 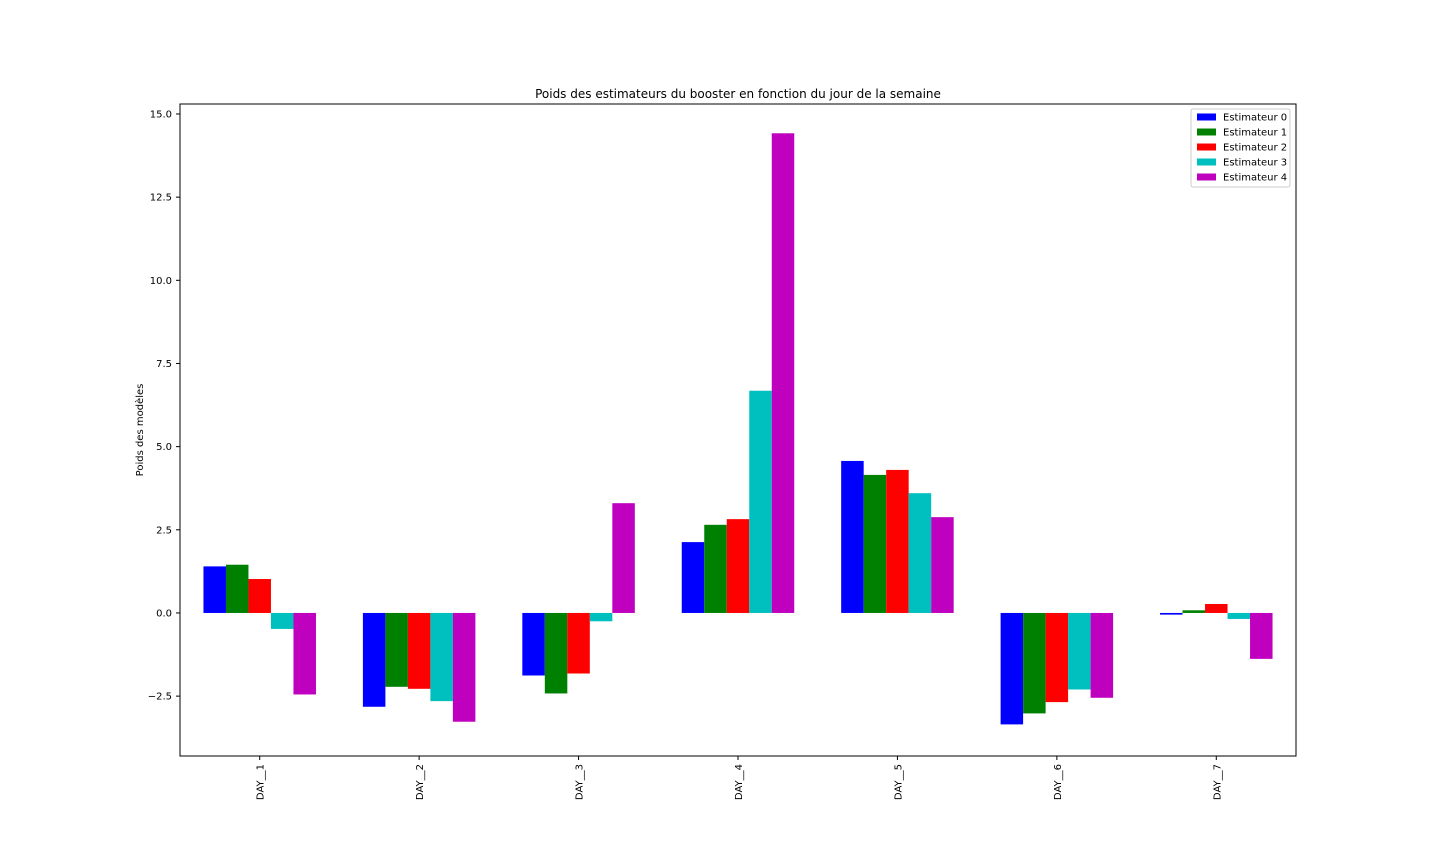 I want to click on bar-day__4-series-4, so click(x=783, y=373).